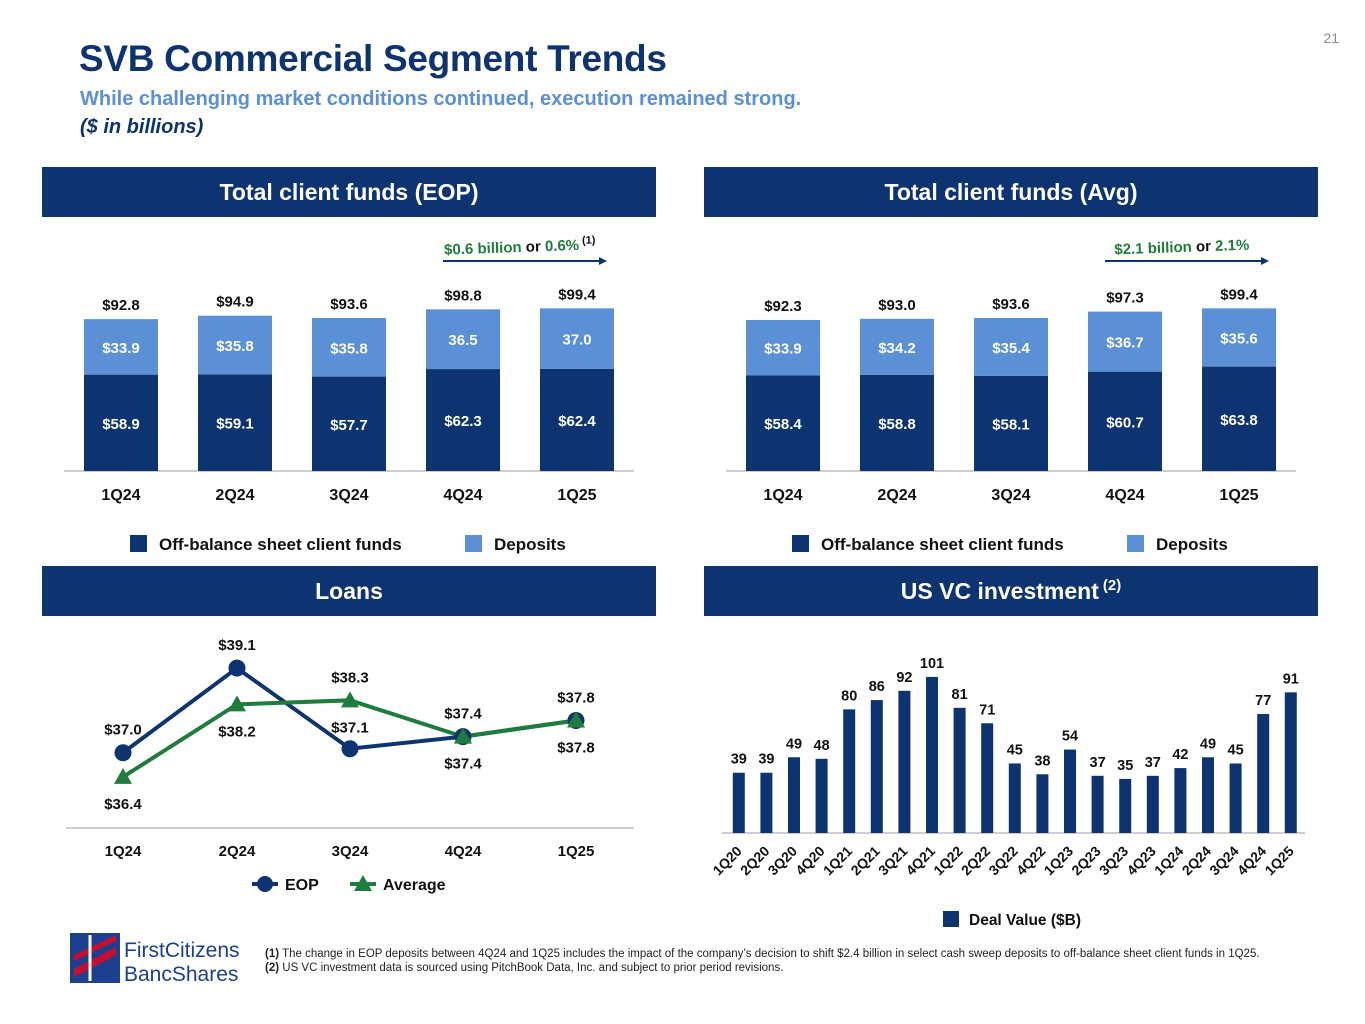  I want to click on vc-xtick-1Q21: 1Q21, so click(838, 861).